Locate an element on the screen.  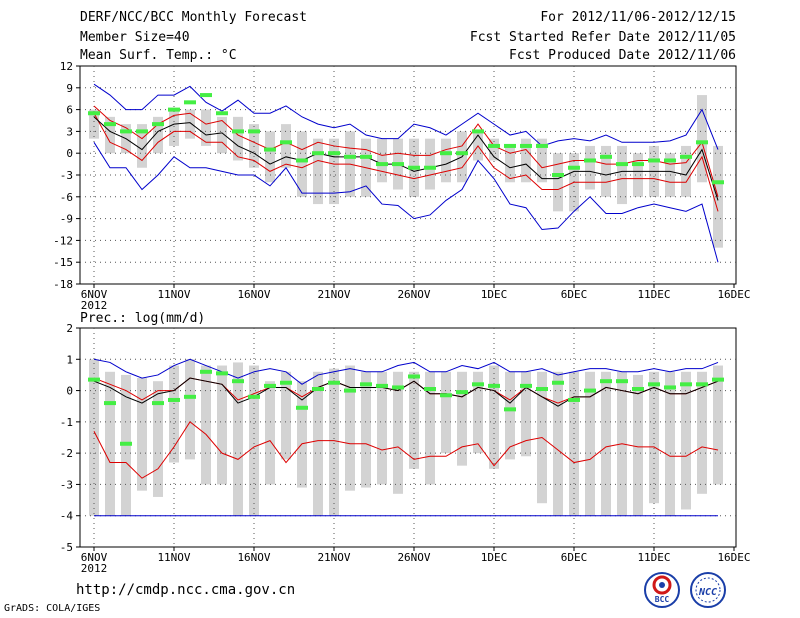
source-url: http://cmdp.ncc.cma.gov.cn is located at coordinates (186, 590).